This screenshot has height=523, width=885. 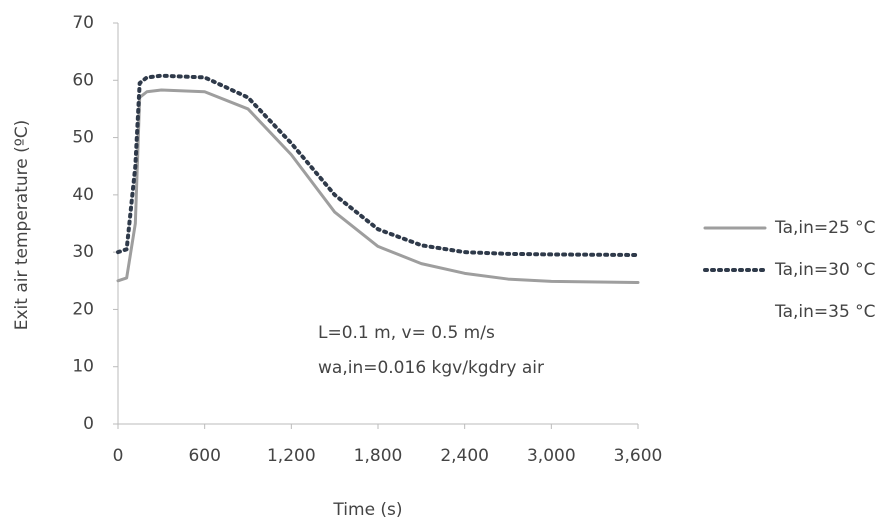 What do you see at coordinates (83, 309) in the screenshot?
I see `y-tick-label: 20` at bounding box center [83, 309].